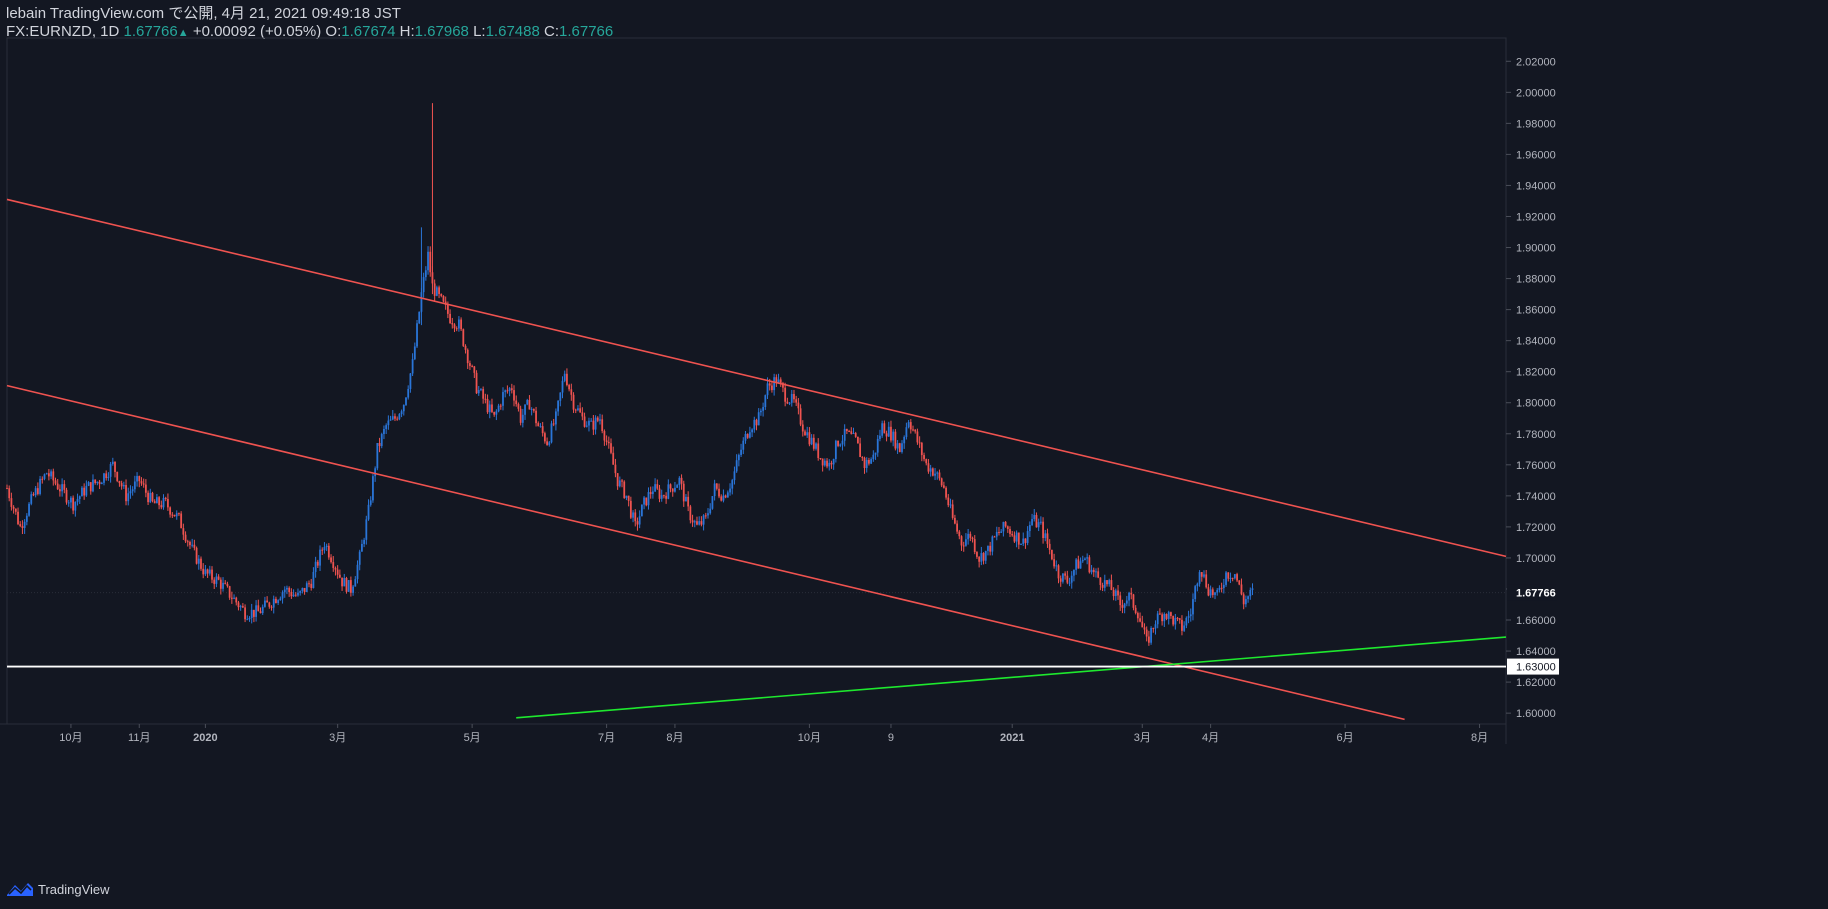 This screenshot has width=1828, height=909. I want to click on high-label: H:, so click(407, 31).